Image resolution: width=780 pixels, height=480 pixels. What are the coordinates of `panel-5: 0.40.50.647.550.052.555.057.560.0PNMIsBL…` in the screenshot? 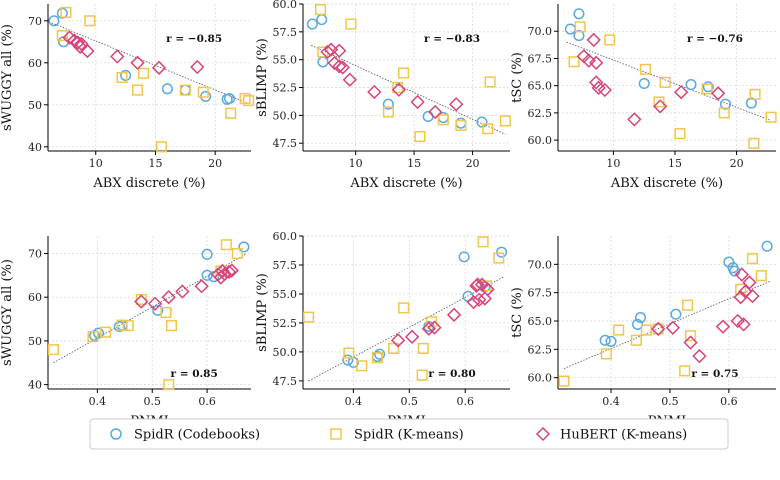 It's located at (382, 329).